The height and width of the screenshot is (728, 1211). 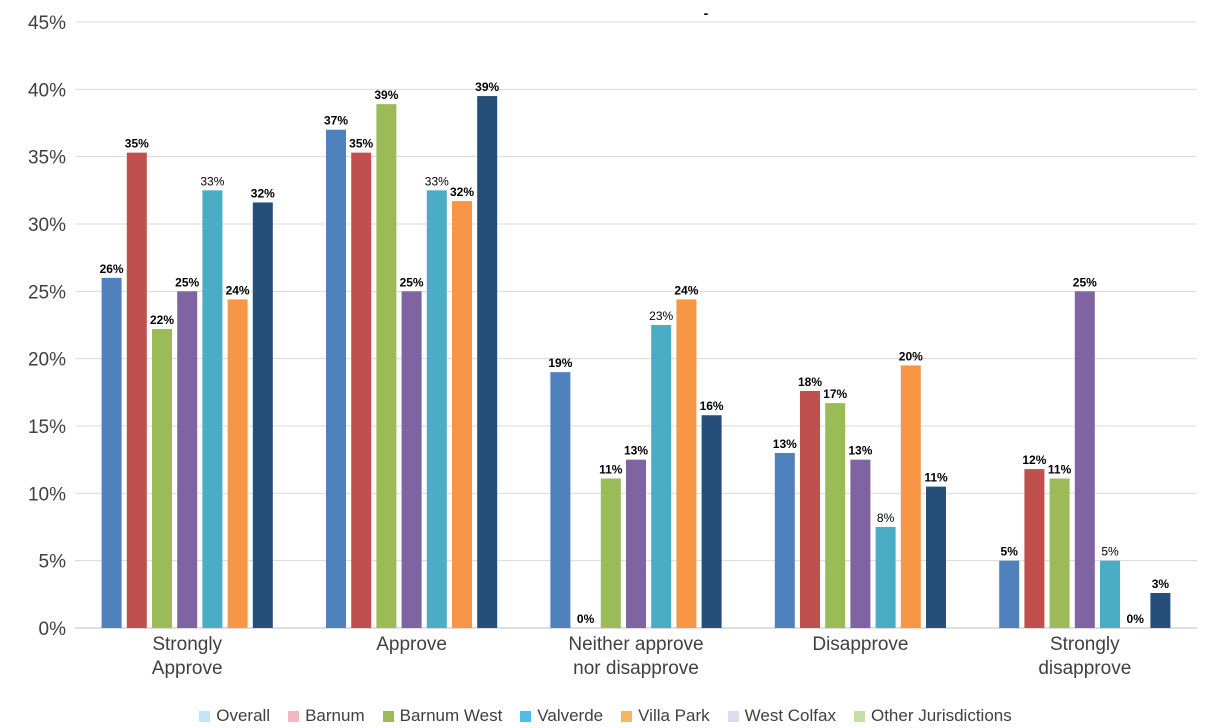 I want to click on legend-item: Overall, so click(x=234, y=716).